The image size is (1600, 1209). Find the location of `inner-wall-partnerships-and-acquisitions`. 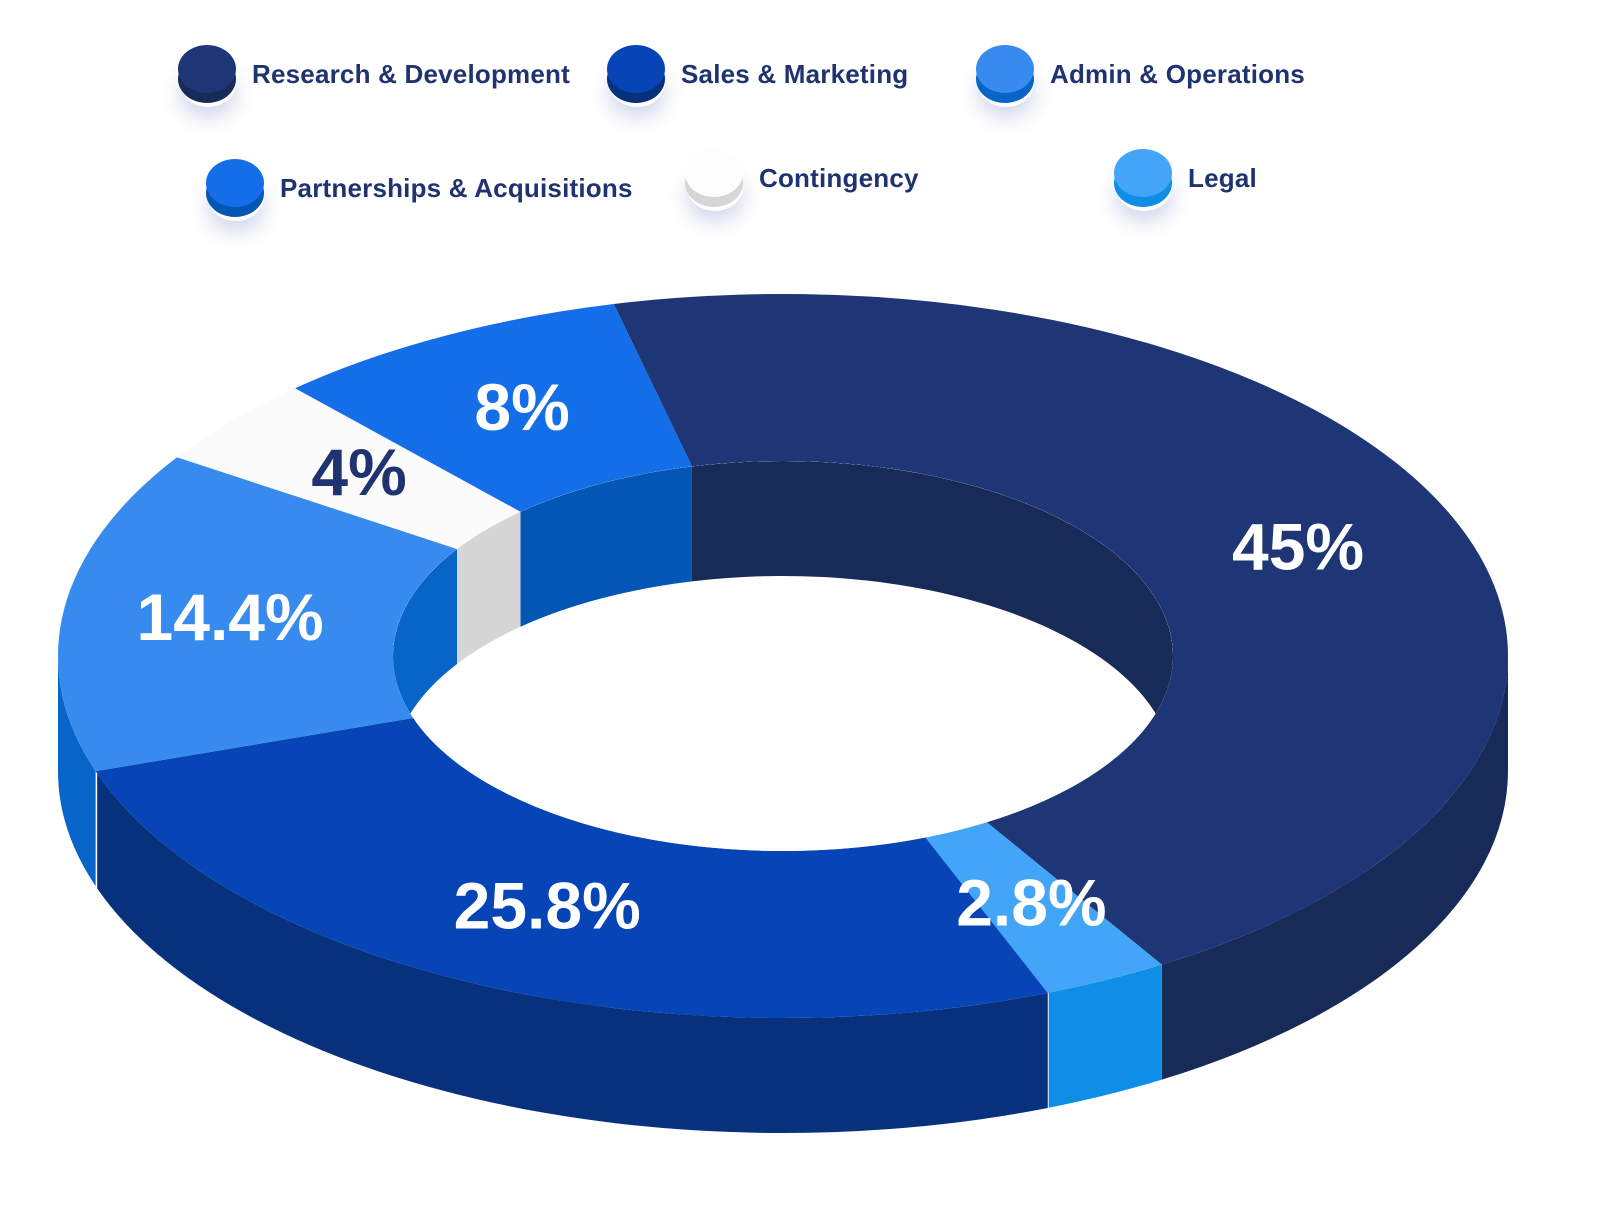

inner-wall-partnerships-and-acquisitions is located at coordinates (606, 546).